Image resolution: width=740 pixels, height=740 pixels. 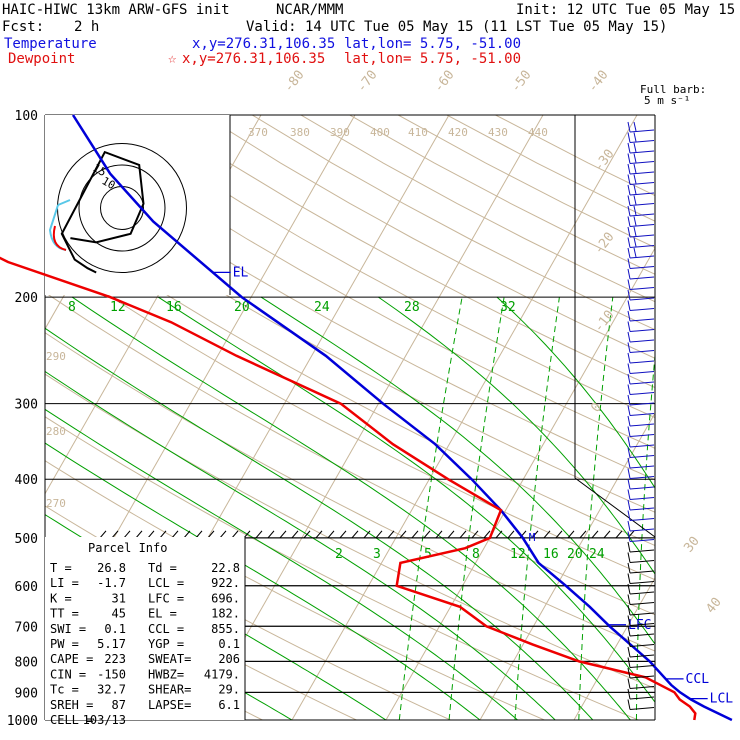 I want to click on dewpoint-xy: x,y=276.31,106.35, so click(x=253, y=59).